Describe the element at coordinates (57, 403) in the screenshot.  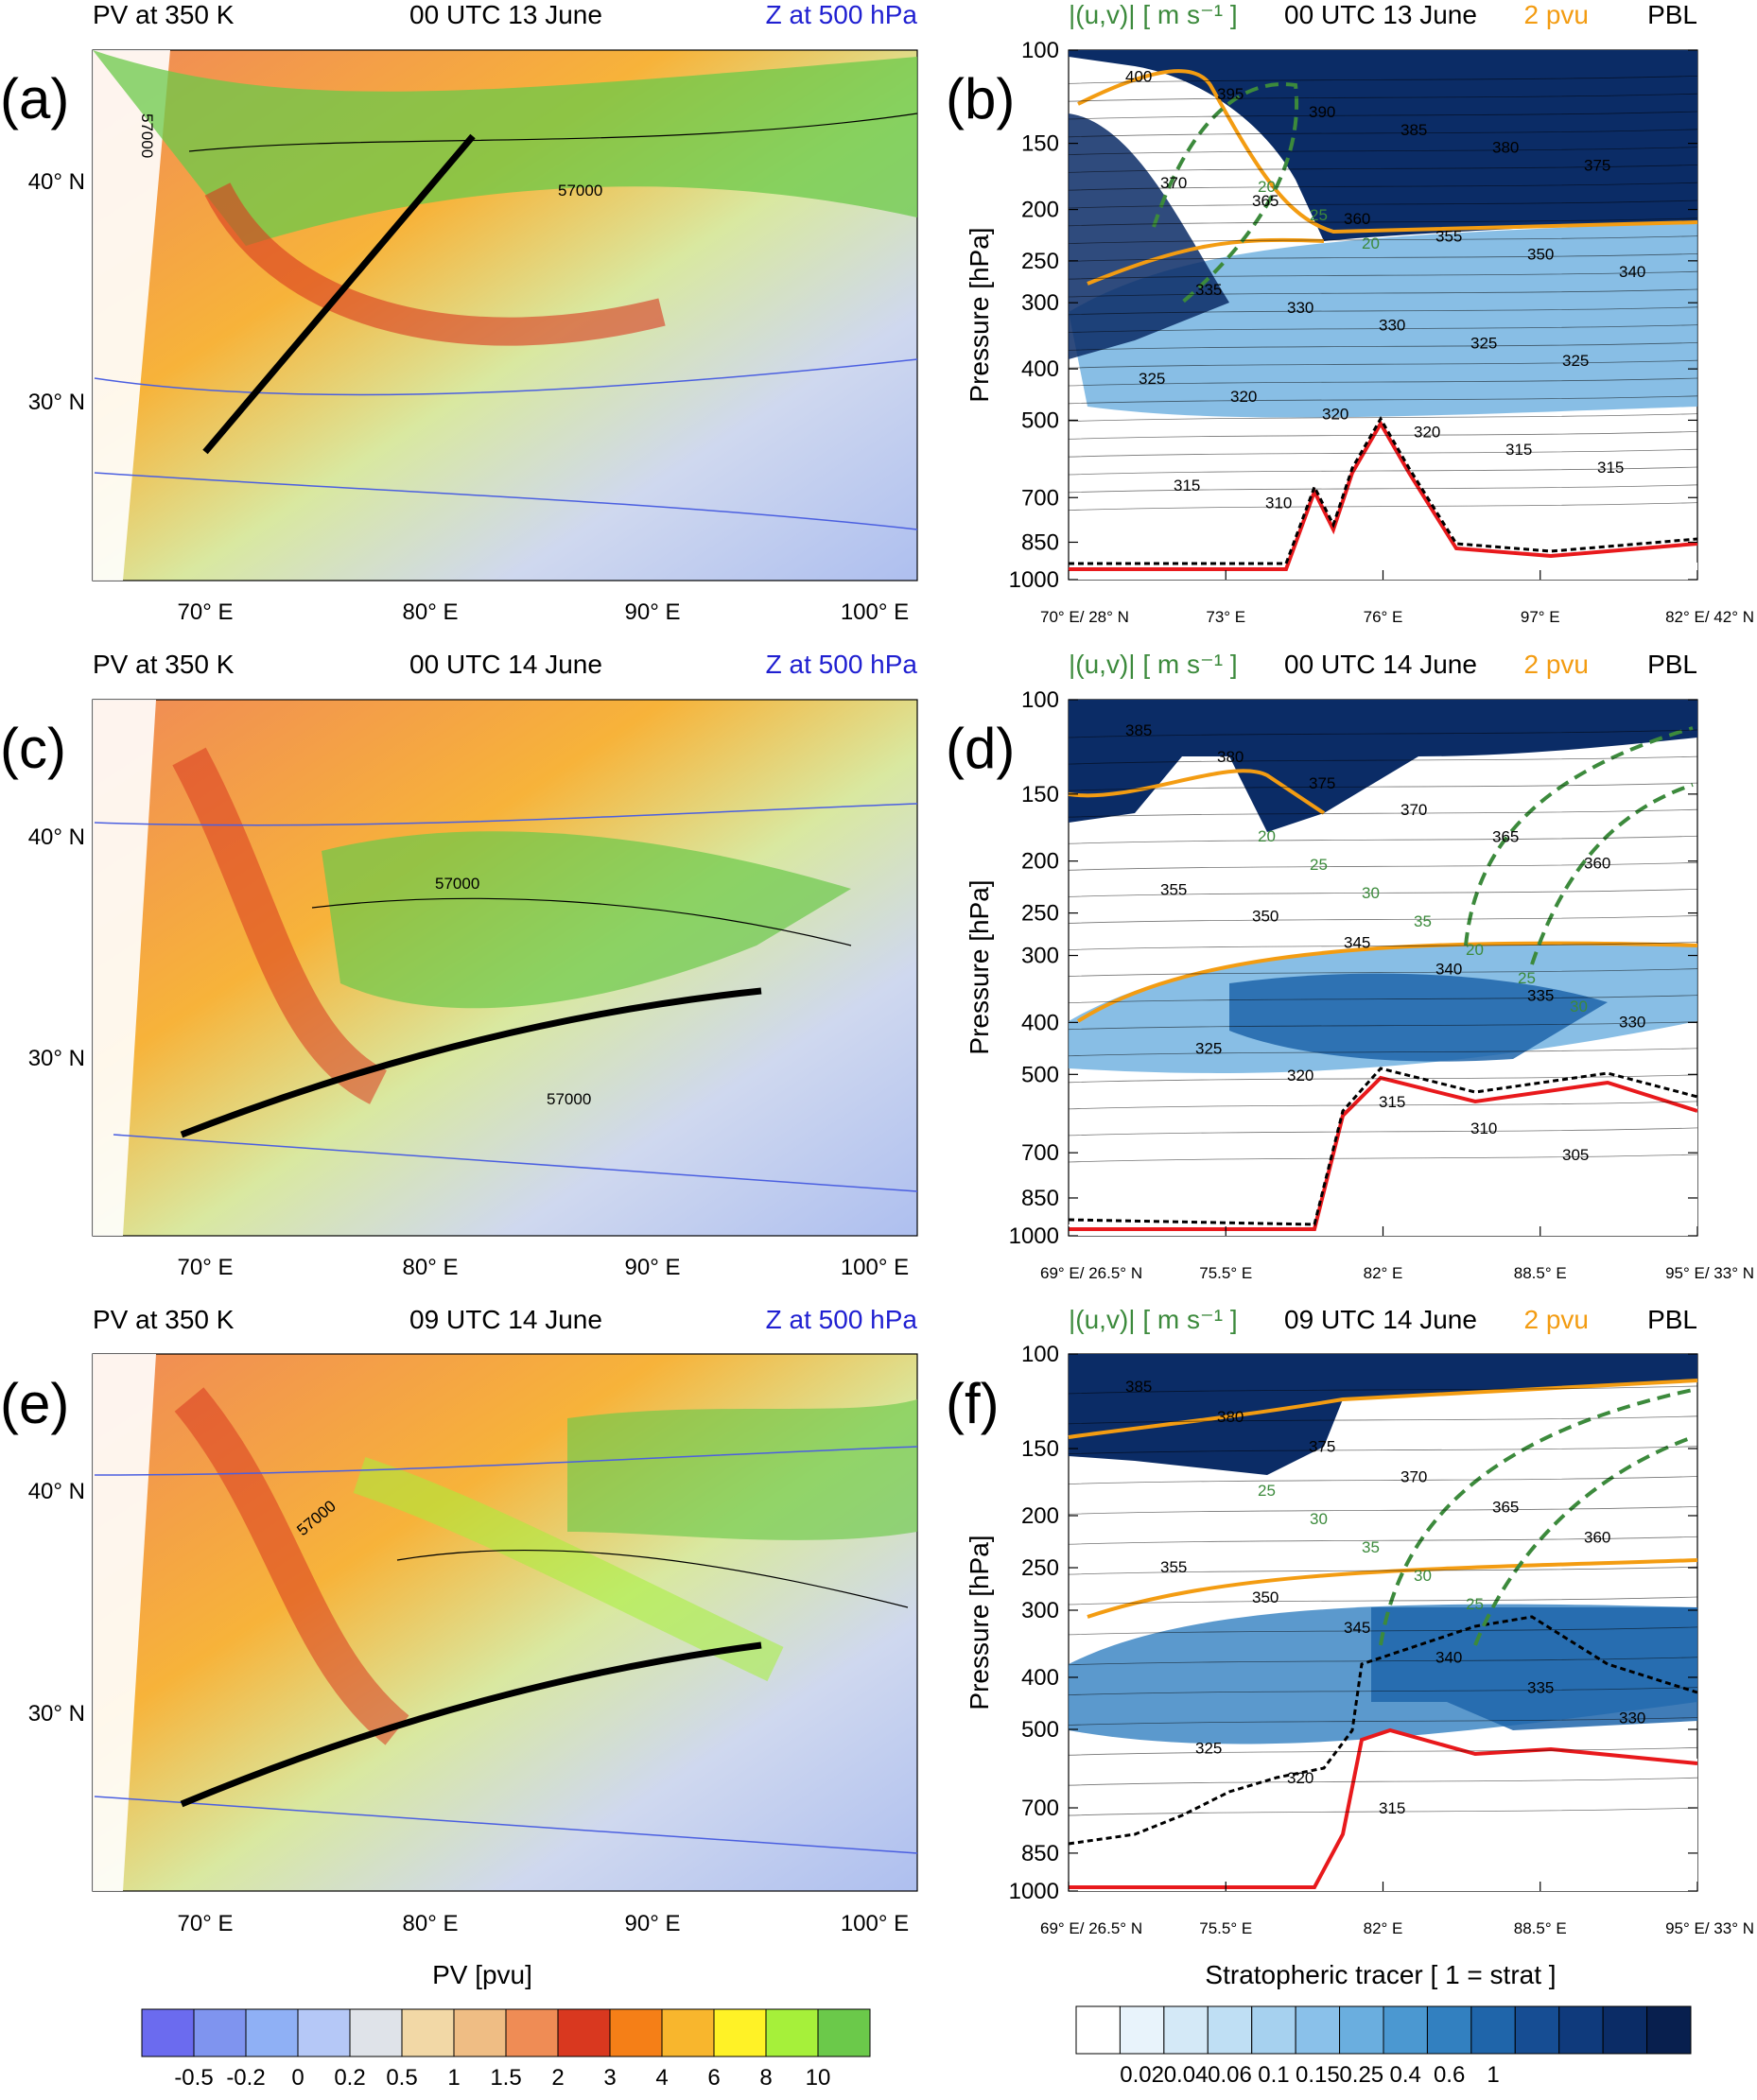
I see `lat-tick-a-30: 30° N` at that location.